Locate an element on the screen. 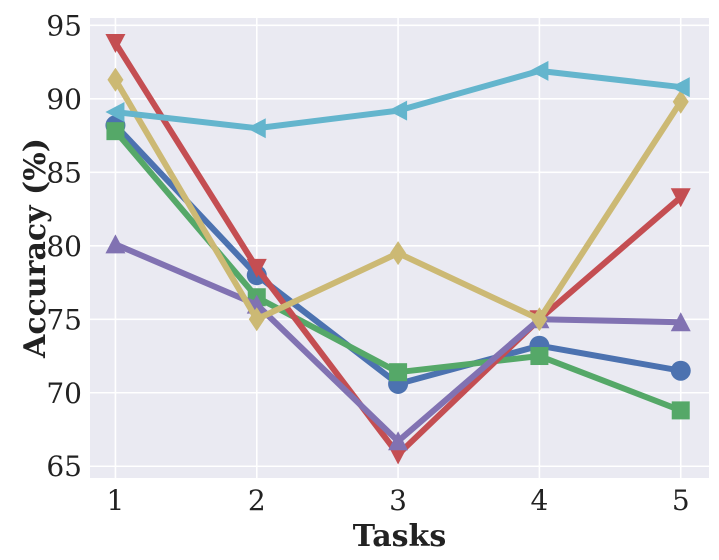  x-tick-label: 3 is located at coordinates (398, 500).